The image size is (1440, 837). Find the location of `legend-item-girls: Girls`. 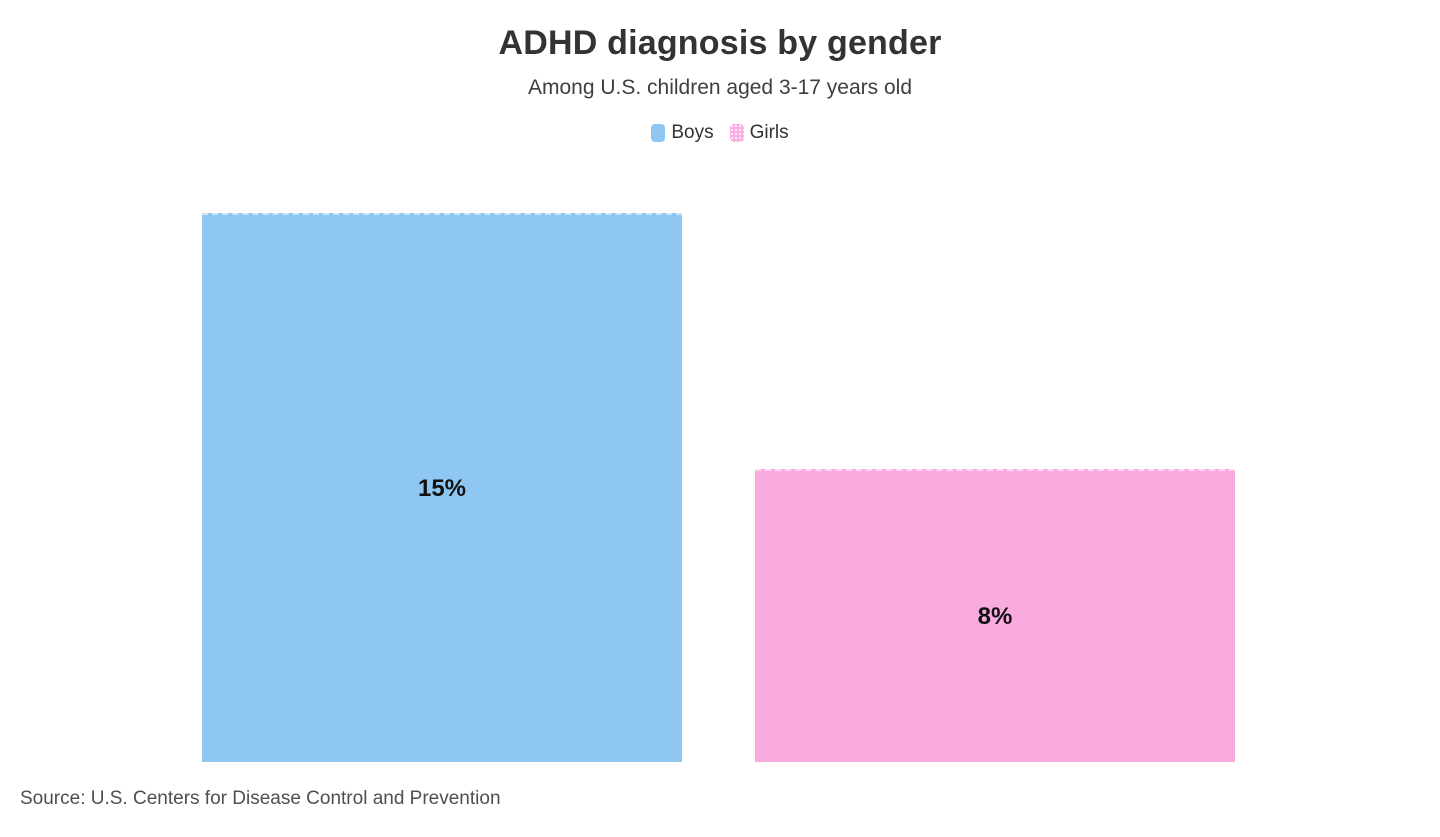

legend-item-girls: Girls is located at coordinates (759, 133).